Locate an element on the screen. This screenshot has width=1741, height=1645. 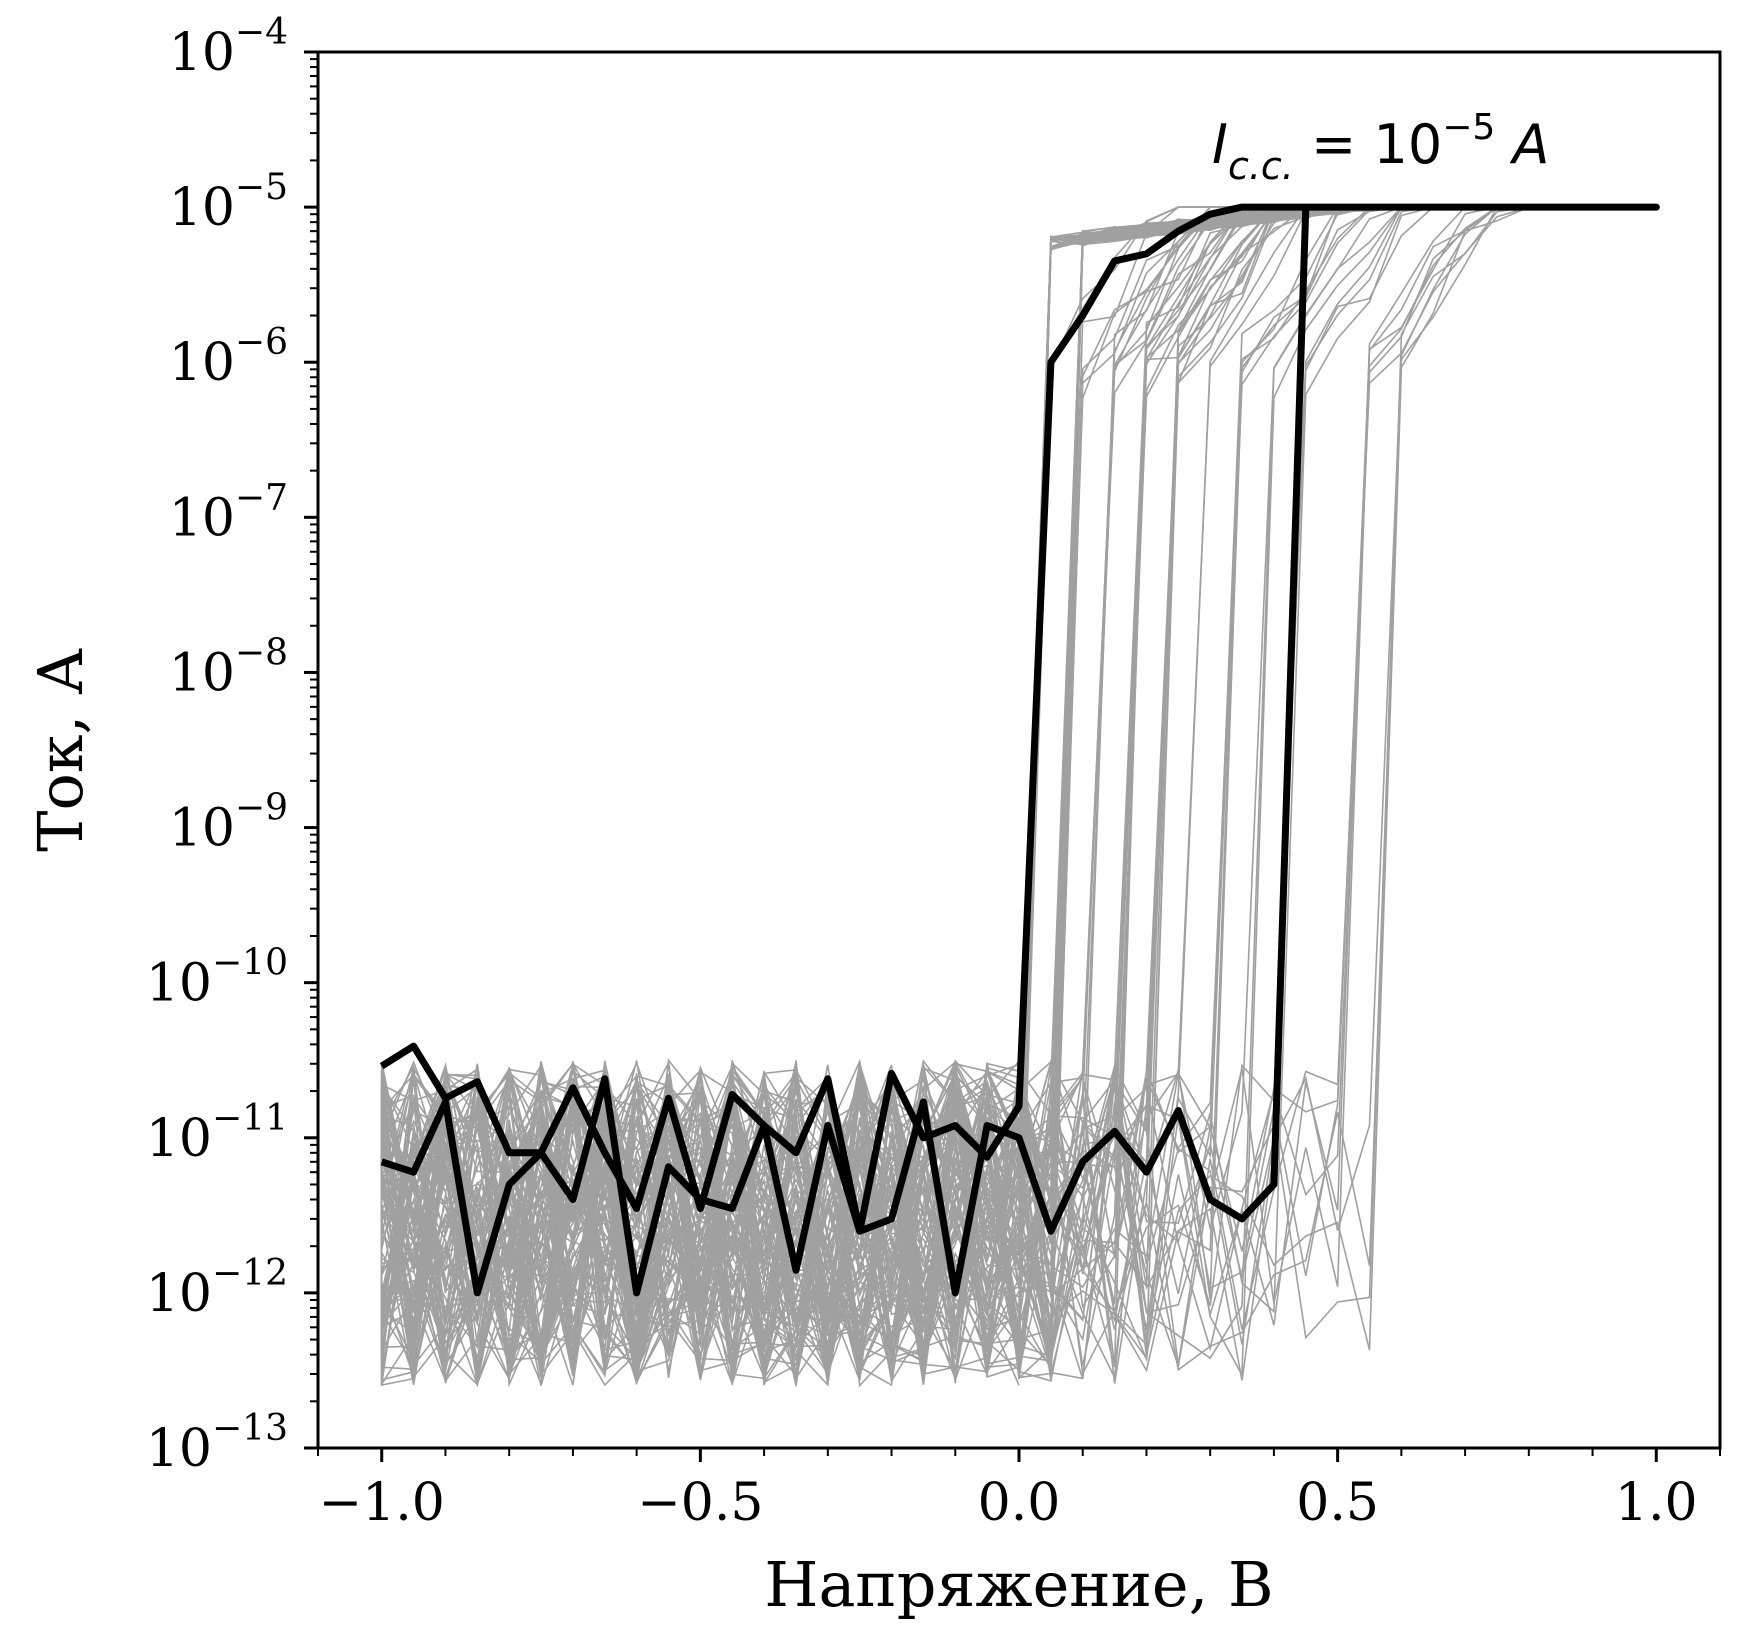
y-tick-exponent: −13 is located at coordinates (250, 1428).